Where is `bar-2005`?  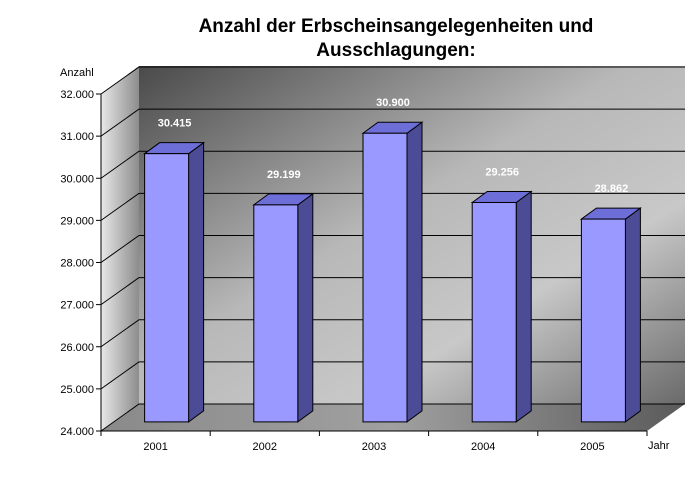 bar-2005 is located at coordinates (610, 315).